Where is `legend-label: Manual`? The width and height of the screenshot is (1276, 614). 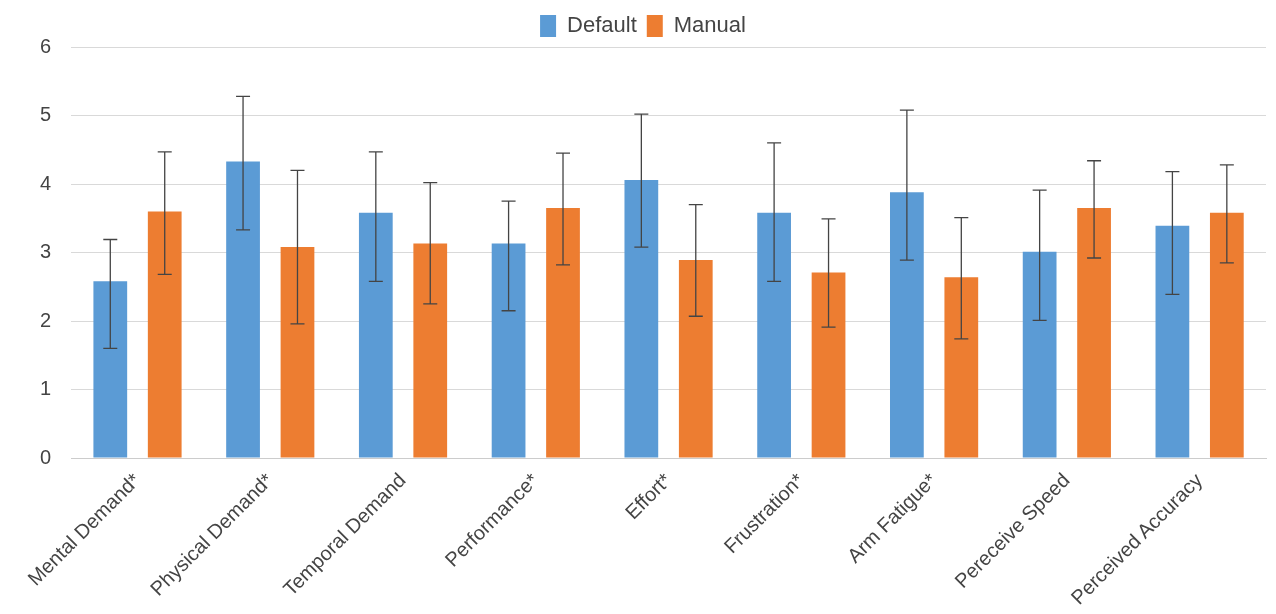 legend-label: Manual is located at coordinates (709, 25).